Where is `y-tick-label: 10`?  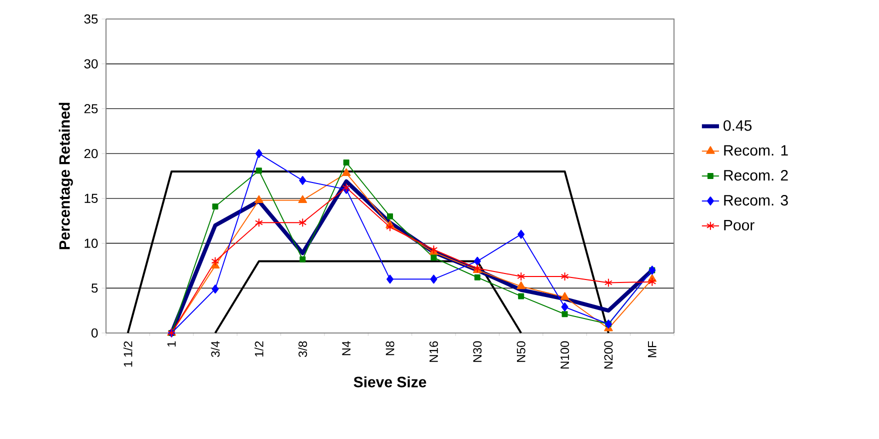 y-tick-label: 10 is located at coordinates (91, 243).